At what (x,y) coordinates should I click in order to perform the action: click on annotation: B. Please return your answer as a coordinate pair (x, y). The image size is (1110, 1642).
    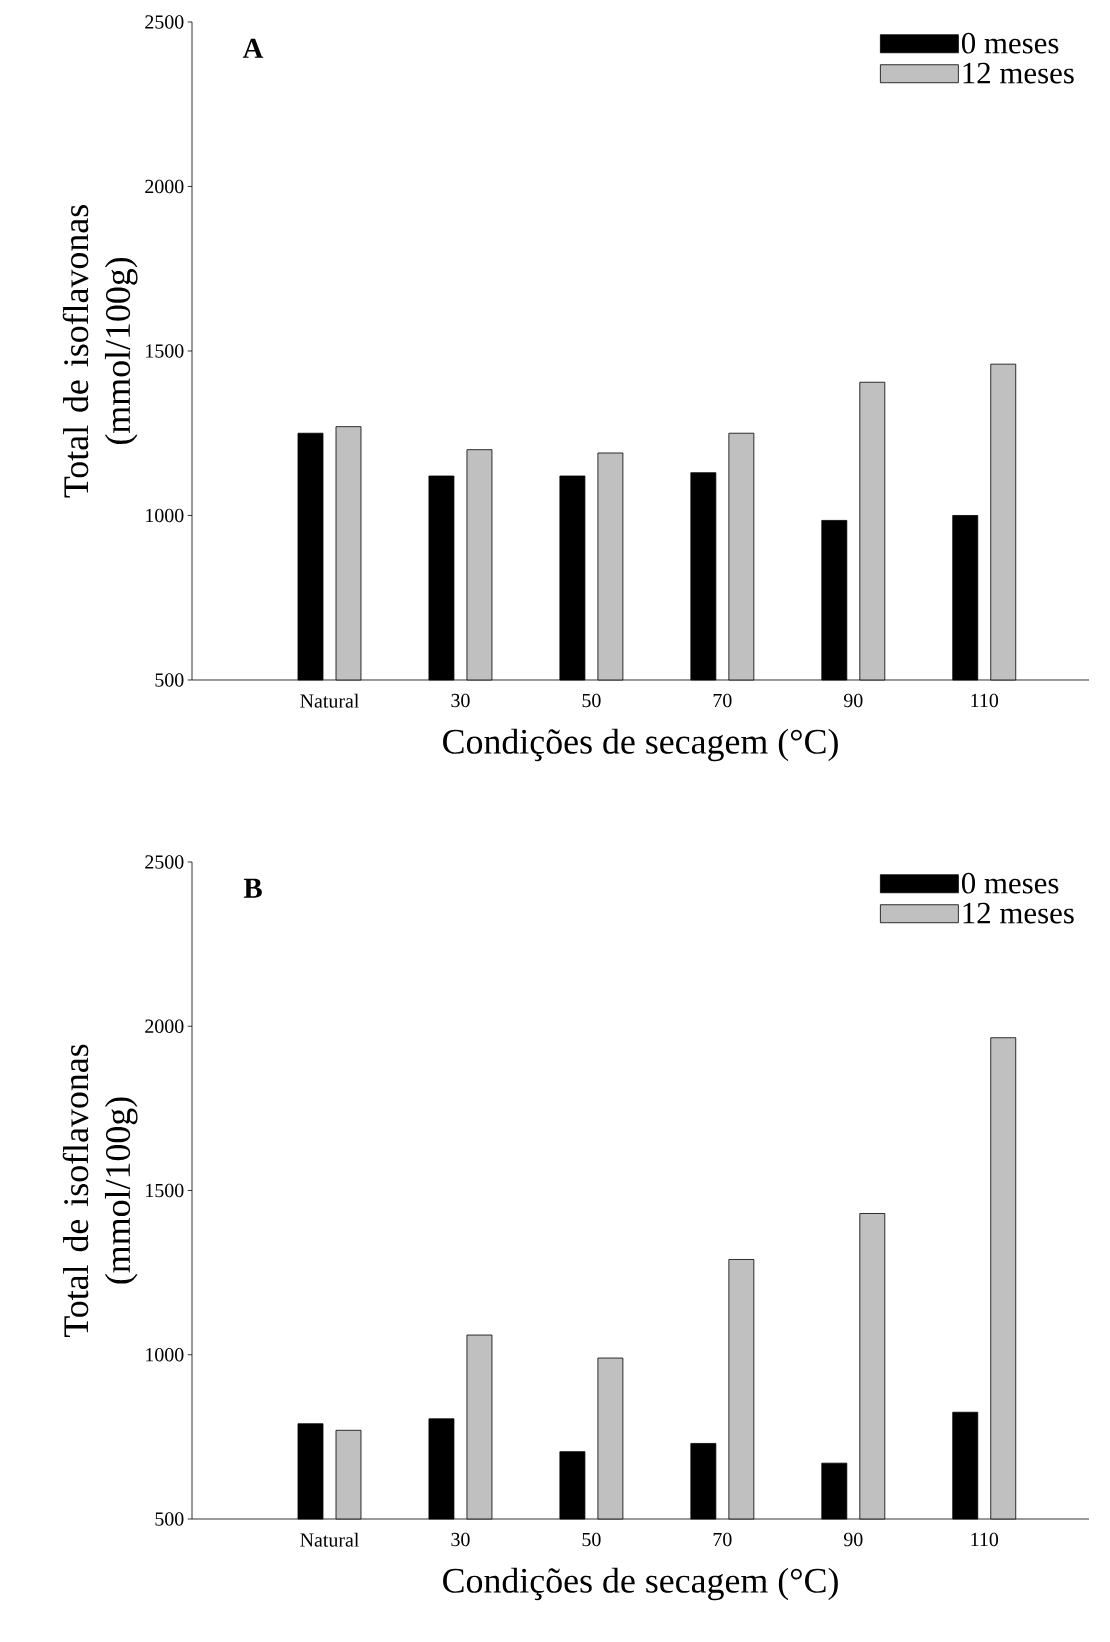
    Looking at the image, I should click on (252, 888).